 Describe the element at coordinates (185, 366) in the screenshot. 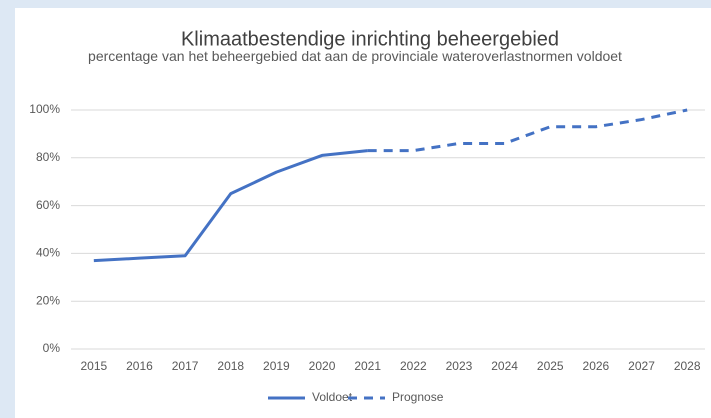

I see `x-tick-label: 2017` at that location.